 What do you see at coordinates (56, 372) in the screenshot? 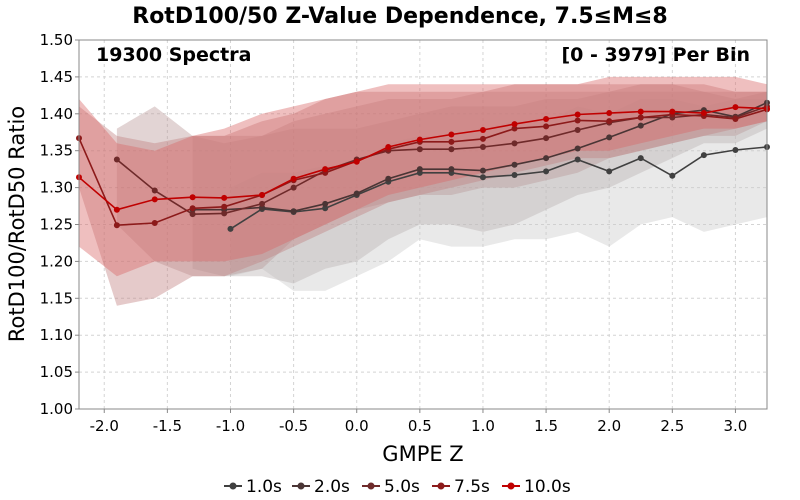
I see `y-tick-label: 1.05` at bounding box center [56, 372].